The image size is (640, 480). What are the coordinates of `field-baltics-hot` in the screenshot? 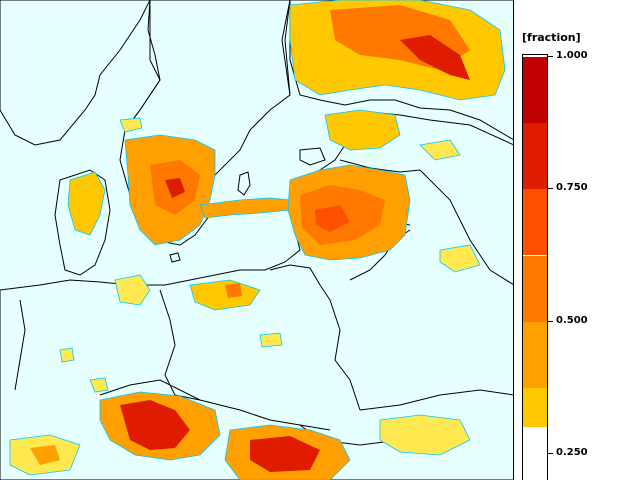 It's located at (332, 218).